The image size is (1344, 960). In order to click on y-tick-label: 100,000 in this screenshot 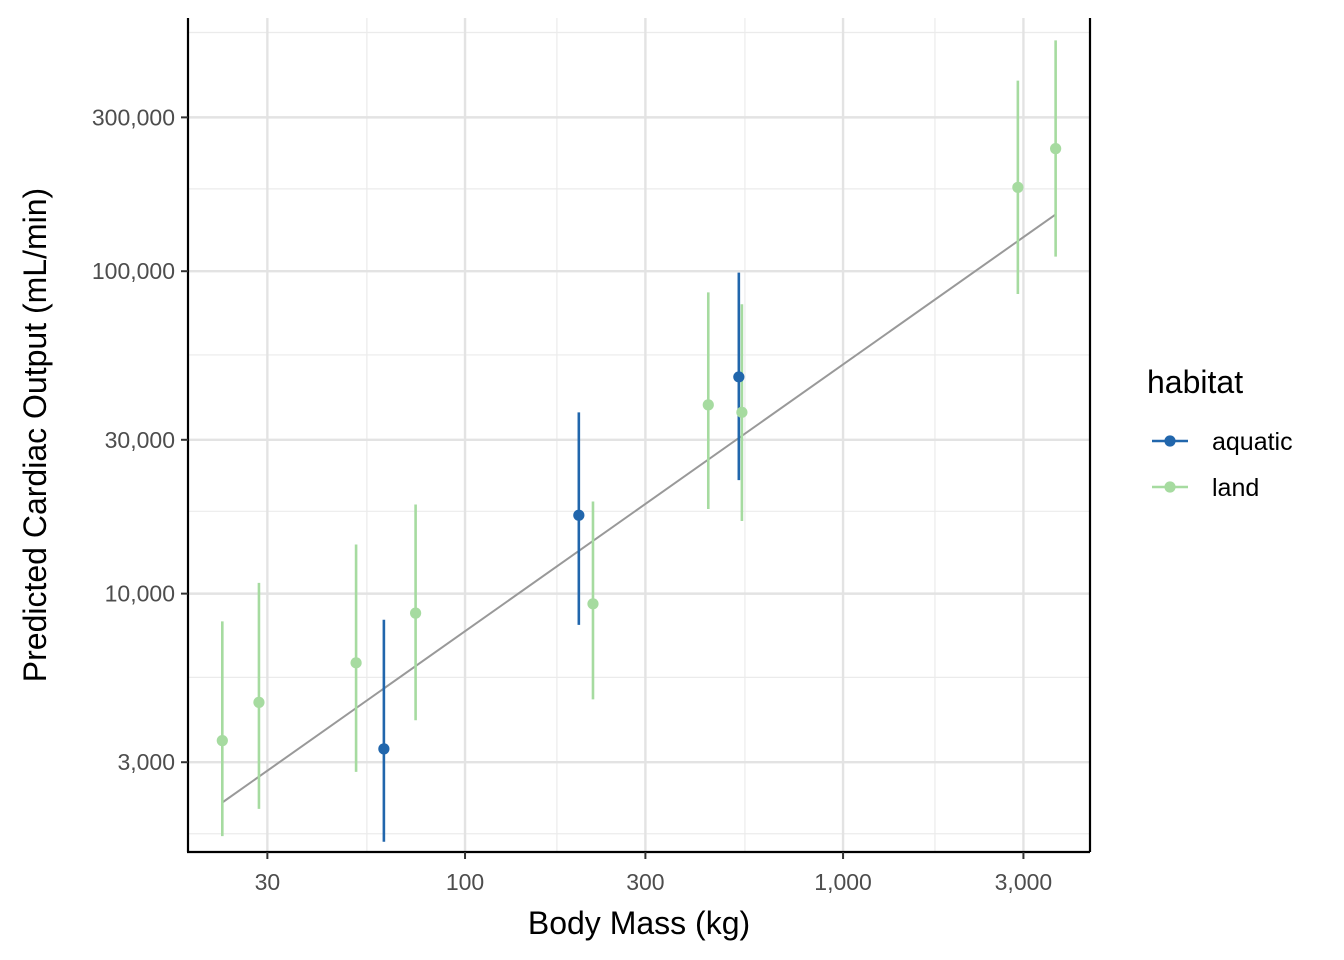, I will do `click(133, 271)`.